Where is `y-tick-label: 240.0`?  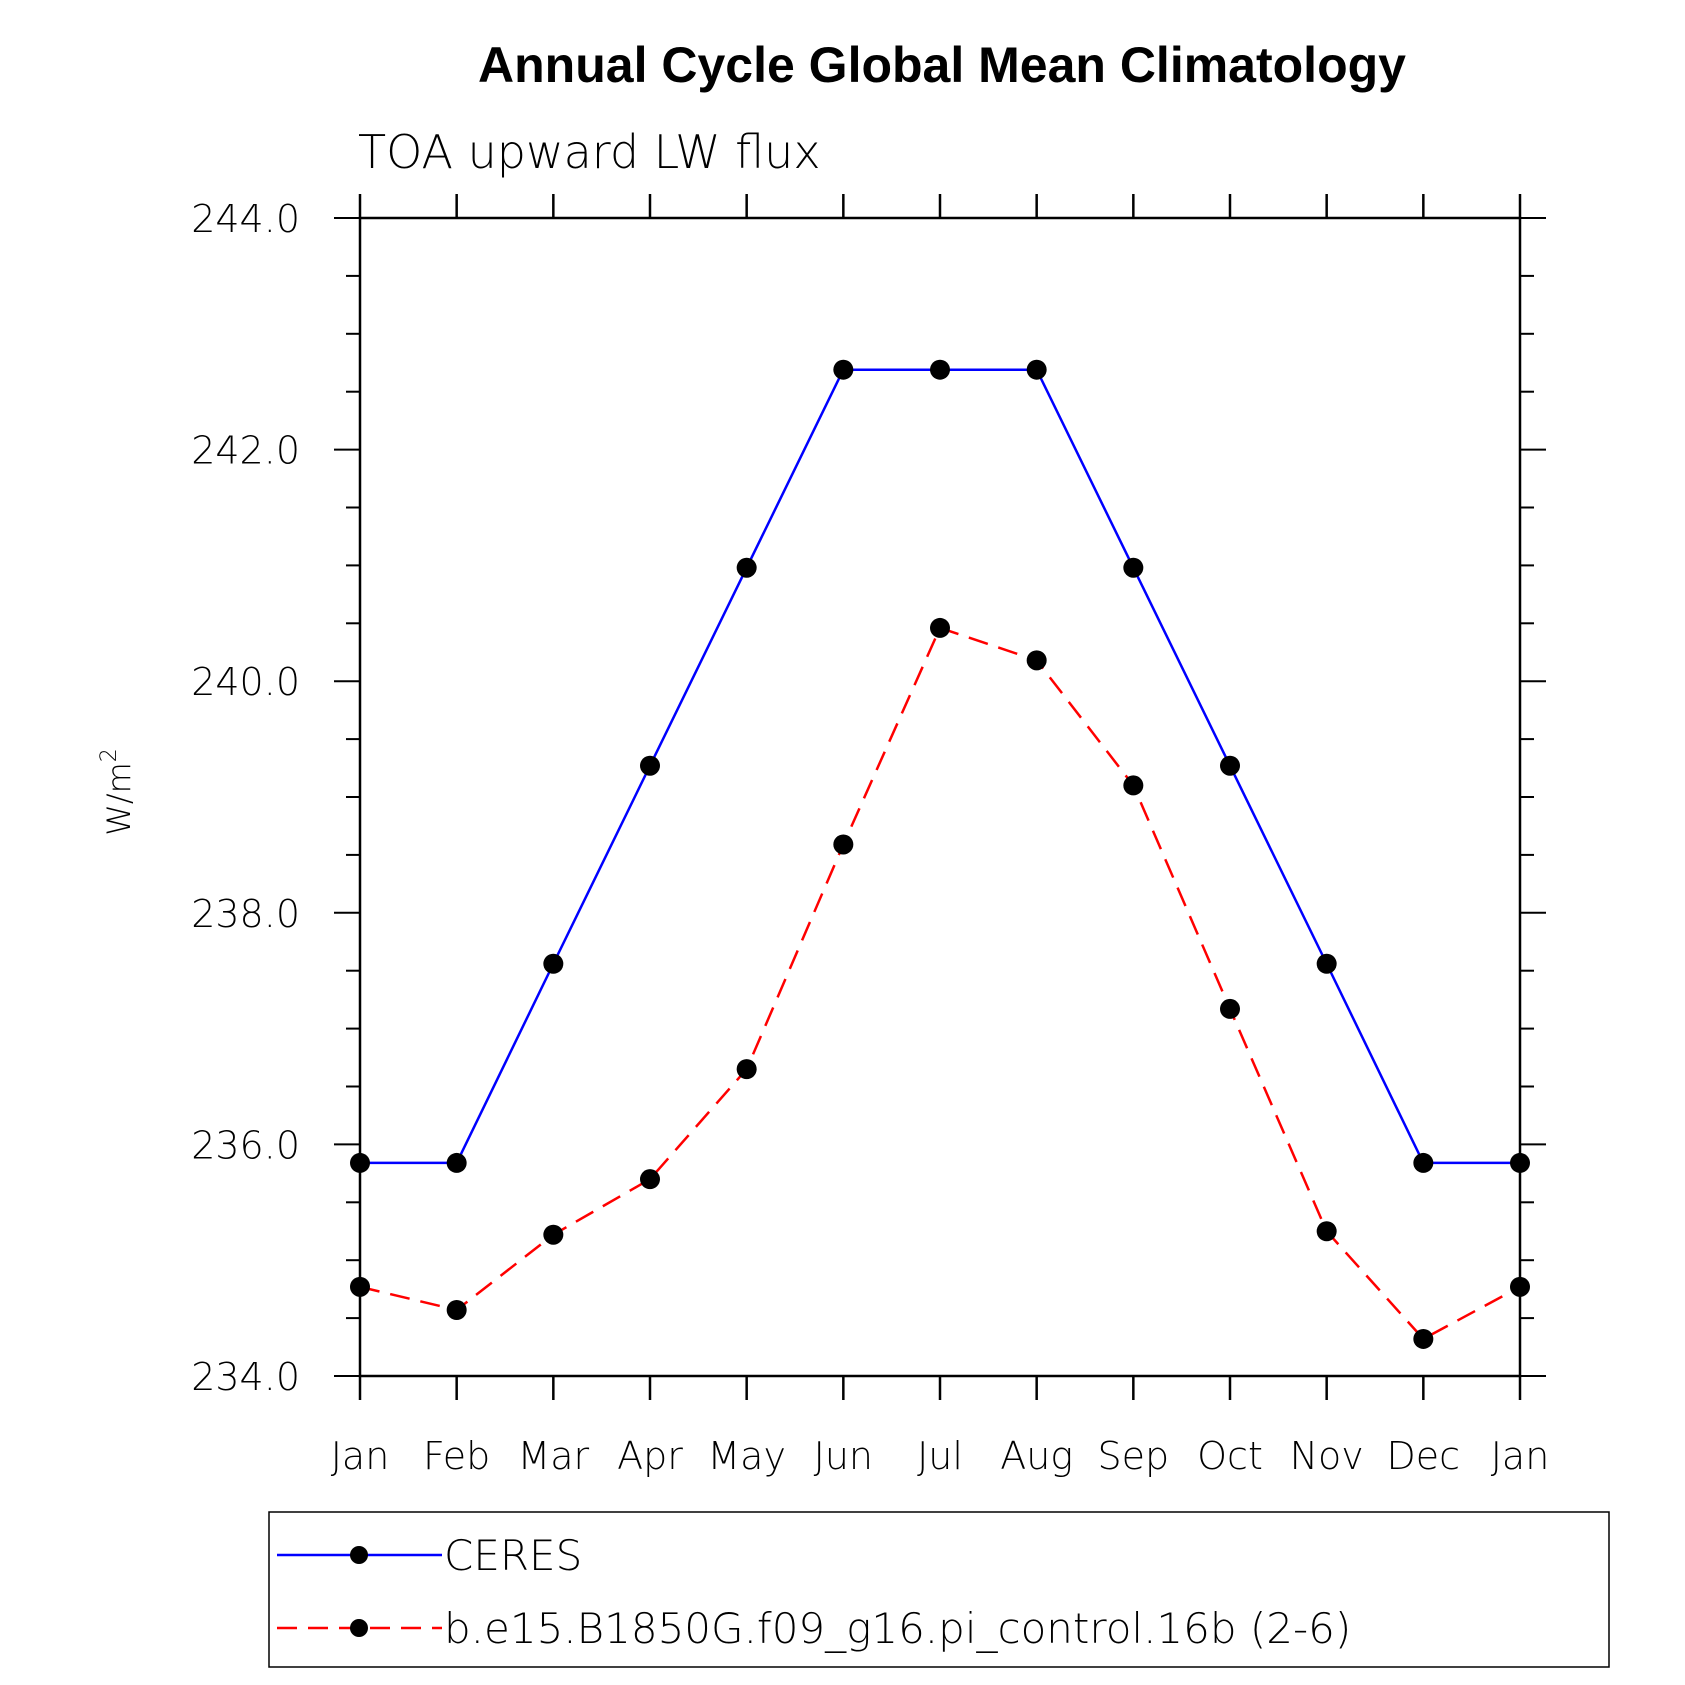
y-tick-label: 240.0 is located at coordinates (245, 682).